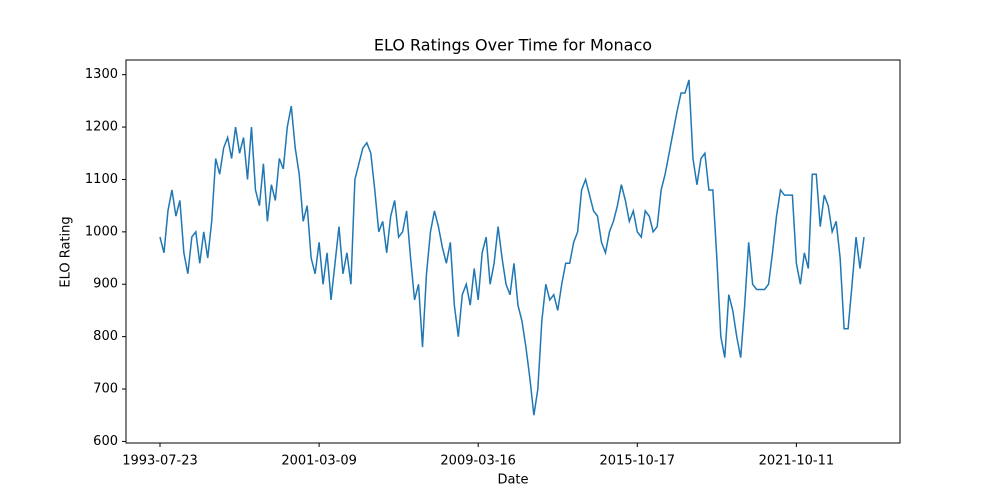  Describe the element at coordinates (319, 461) in the screenshot. I see `x-tick-label: 2001-03-09` at that location.